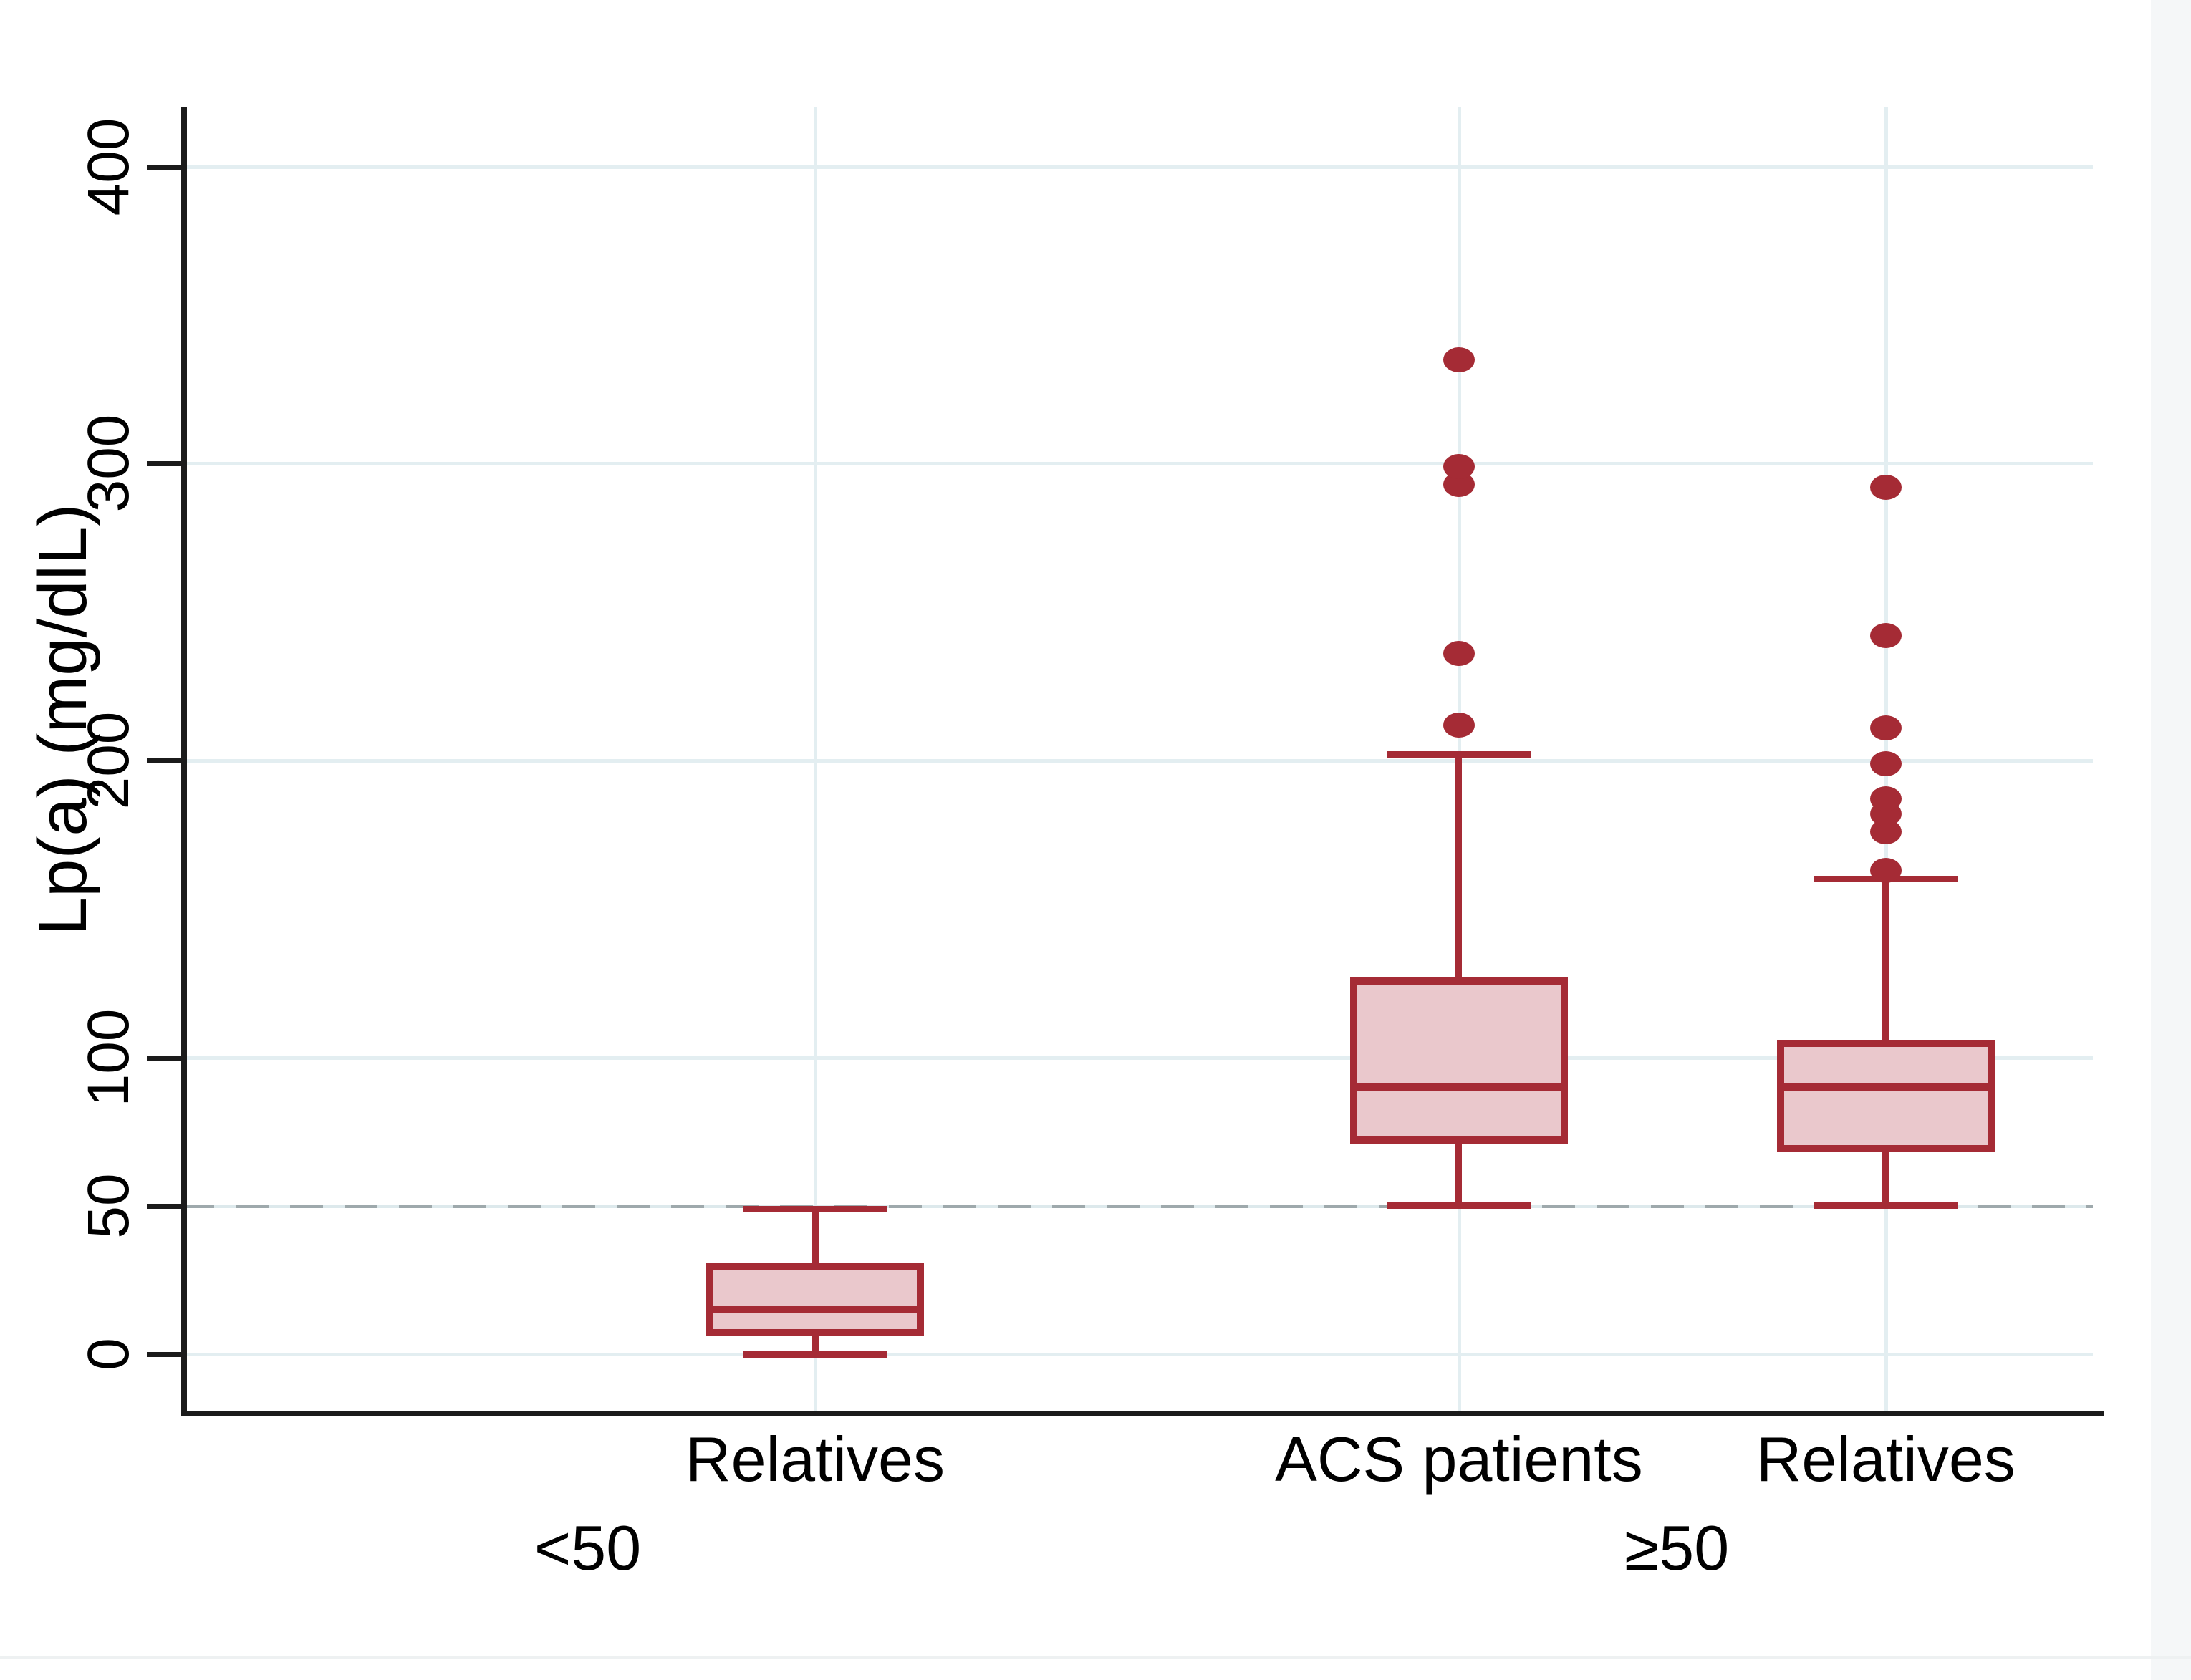 The image size is (2191, 1680). What do you see at coordinates (1142, 1413) in the screenshot?
I see `x-axis-line` at bounding box center [1142, 1413].